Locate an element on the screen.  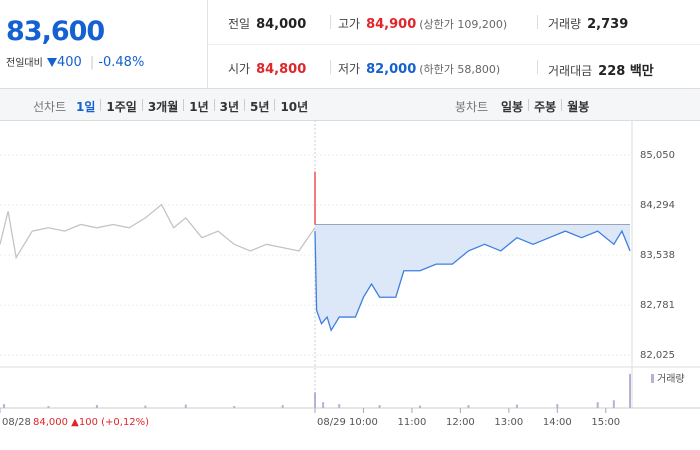
stat-label: 전일 is located at coordinates (239, 24).